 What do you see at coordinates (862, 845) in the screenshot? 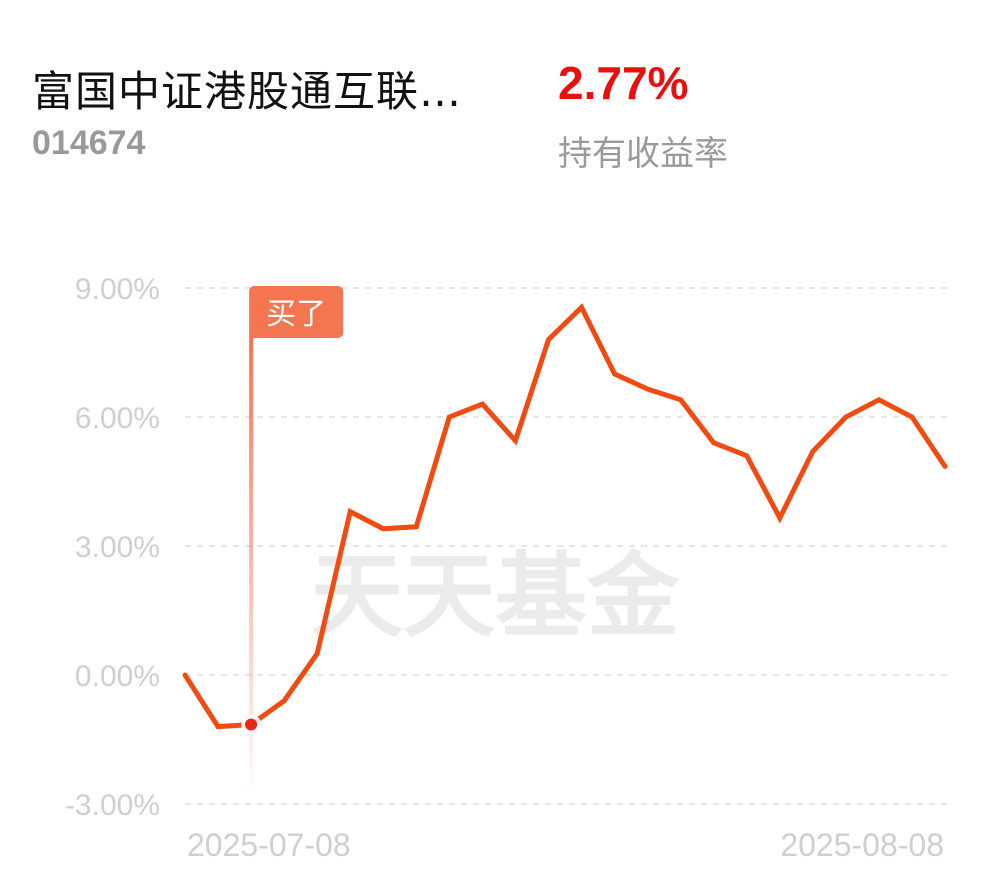
I see `x-tick-label: 2025-08-08` at bounding box center [862, 845].